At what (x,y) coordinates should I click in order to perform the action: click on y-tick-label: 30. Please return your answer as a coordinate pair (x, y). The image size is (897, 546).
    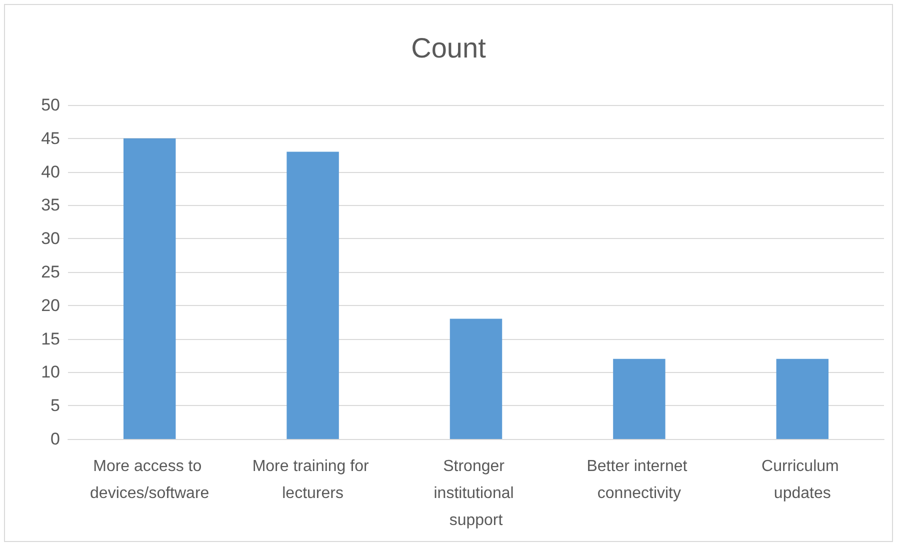
    Looking at the image, I should click on (50, 238).